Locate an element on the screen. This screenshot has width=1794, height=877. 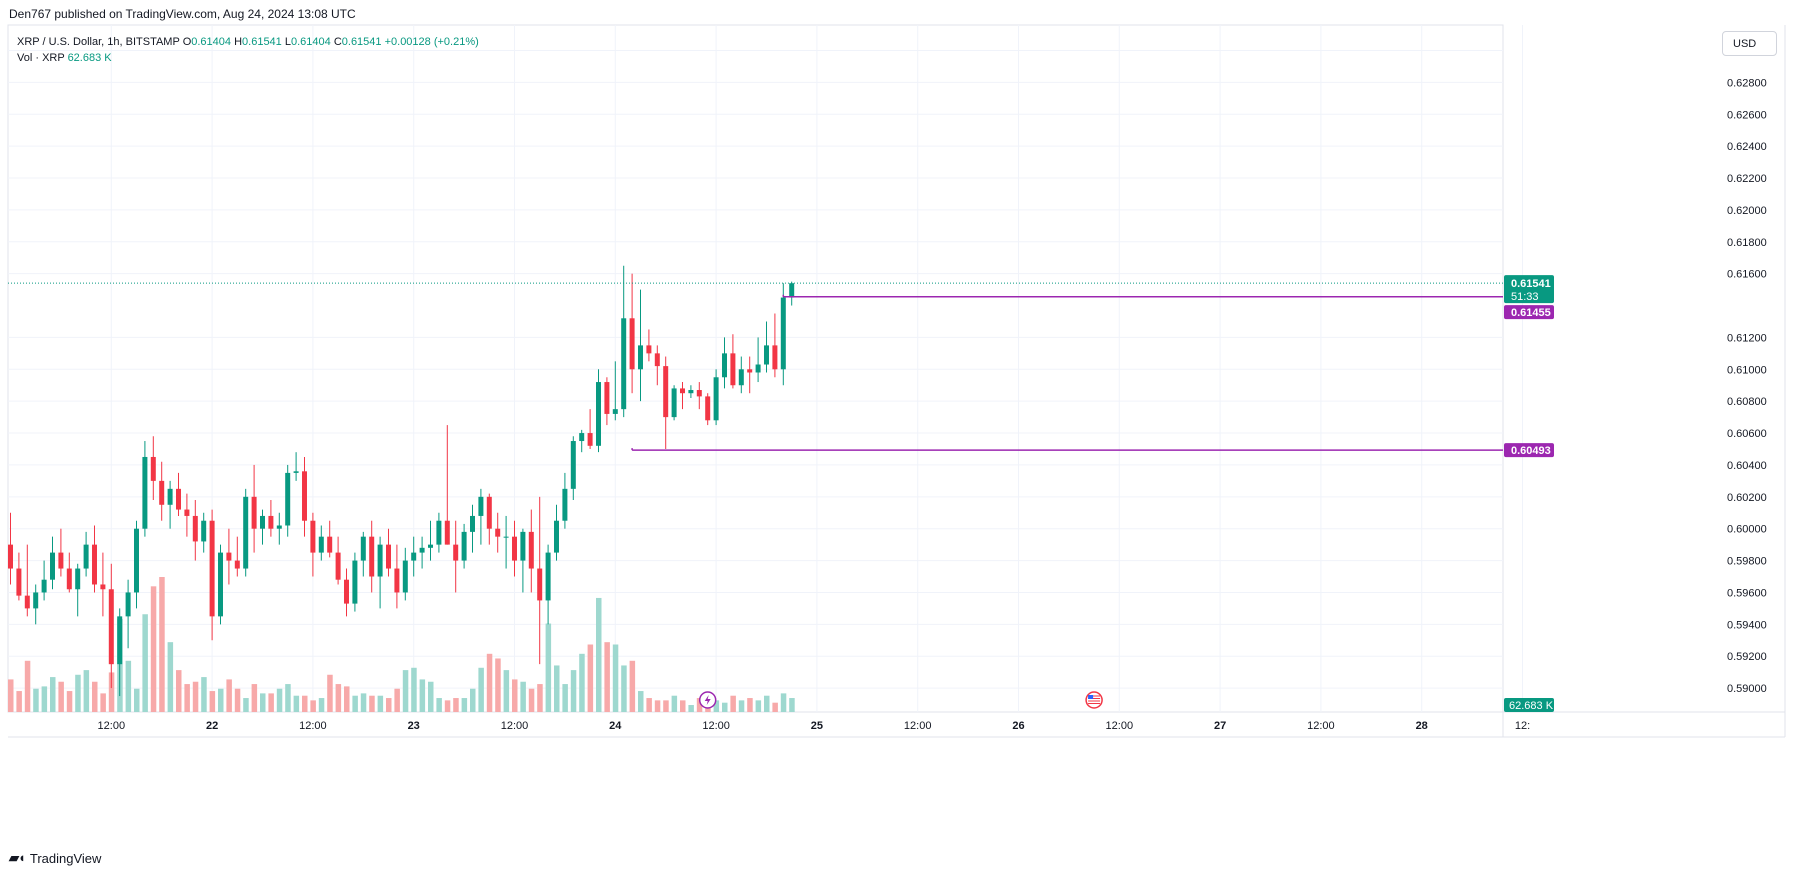
time-tick-label: 22 is located at coordinates (212, 726).